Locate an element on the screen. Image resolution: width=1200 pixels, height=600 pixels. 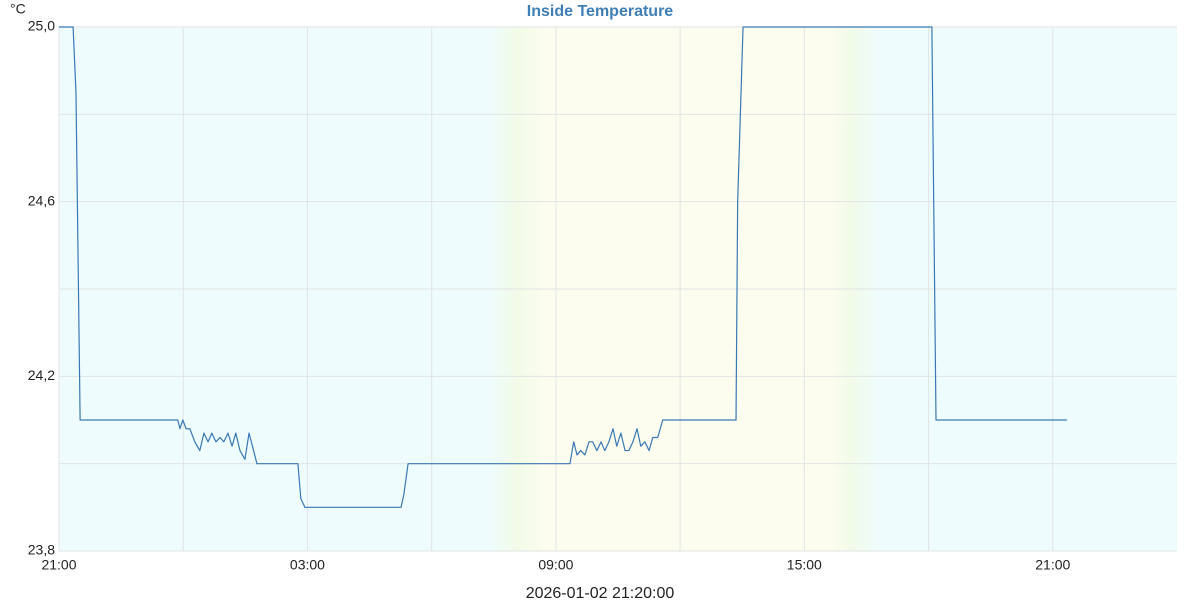
x-tick-label: 09:00 is located at coordinates (555, 565).